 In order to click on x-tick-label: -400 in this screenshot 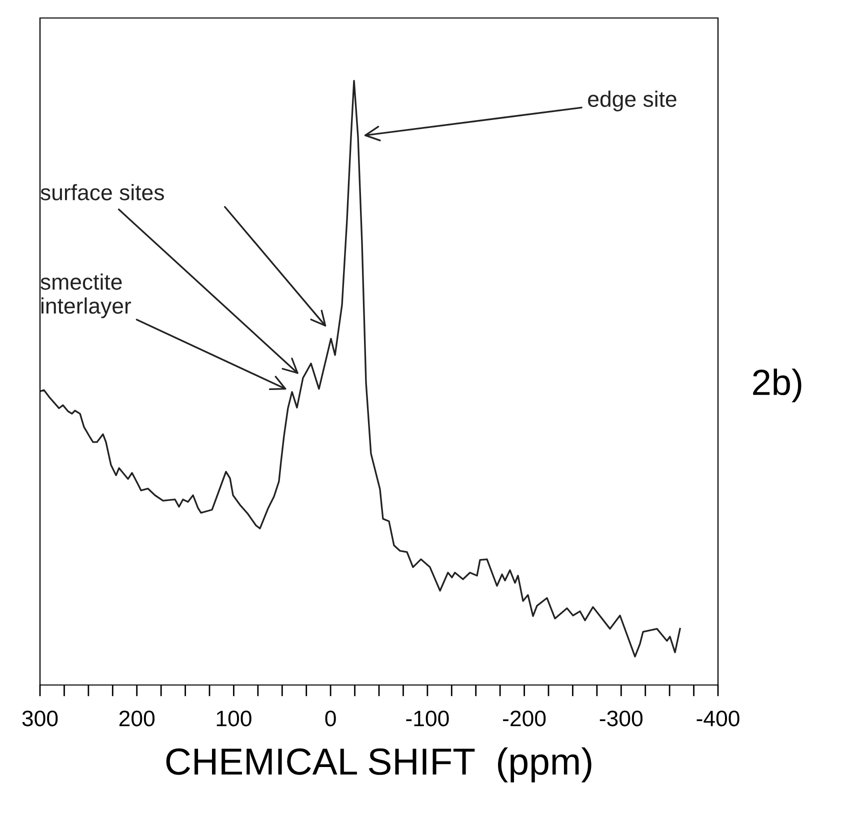, I will do `click(718, 718)`.